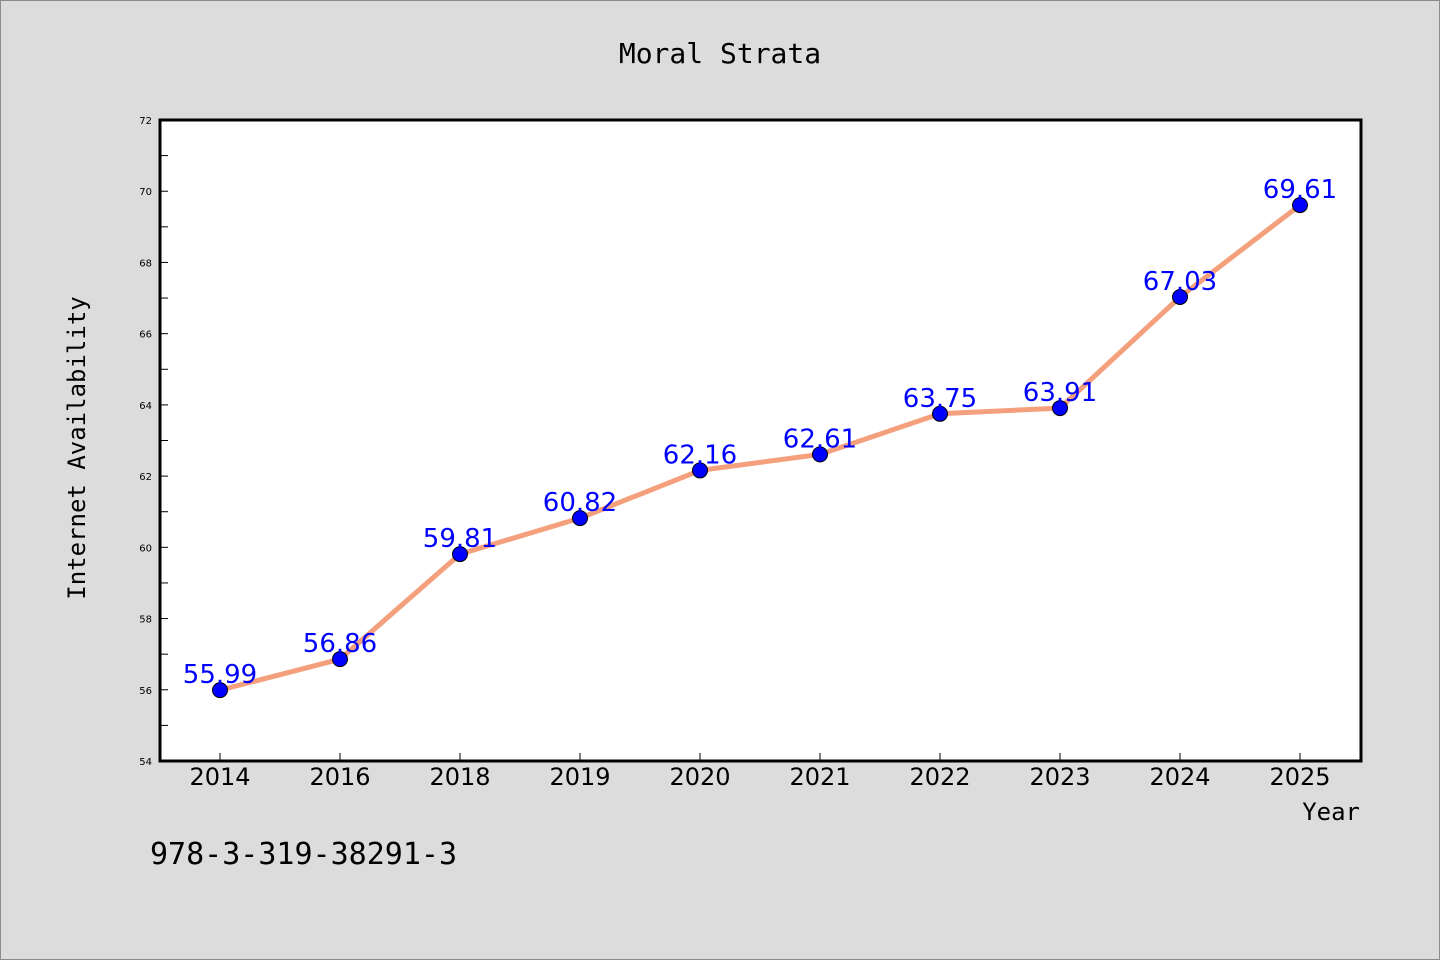 The height and width of the screenshot is (960, 1440). I want to click on x-tick-label: 2023, so click(1059, 777).